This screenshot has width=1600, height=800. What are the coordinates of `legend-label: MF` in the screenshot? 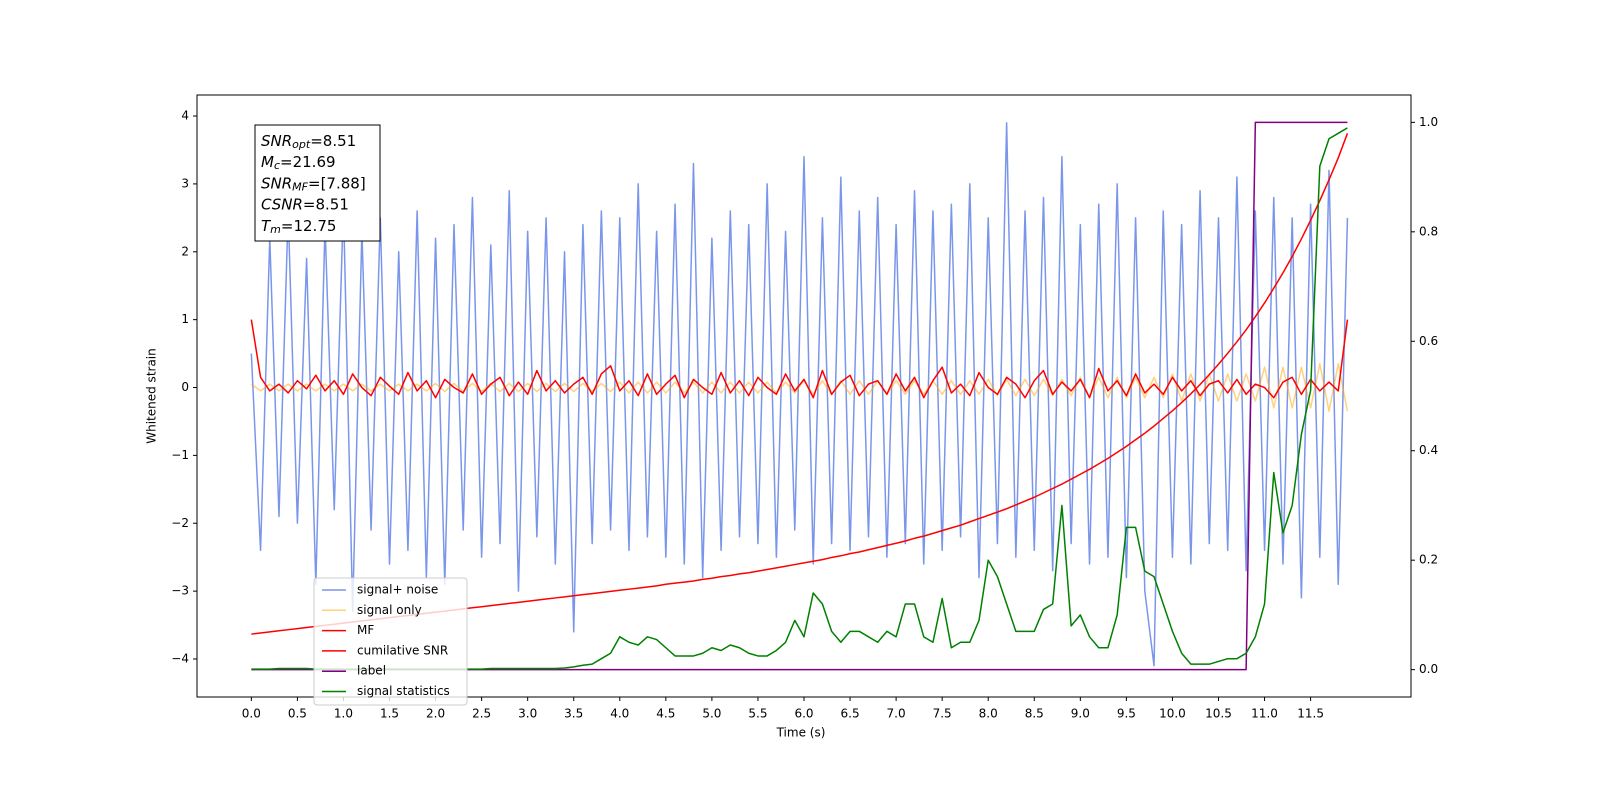 It's located at (365, 630).